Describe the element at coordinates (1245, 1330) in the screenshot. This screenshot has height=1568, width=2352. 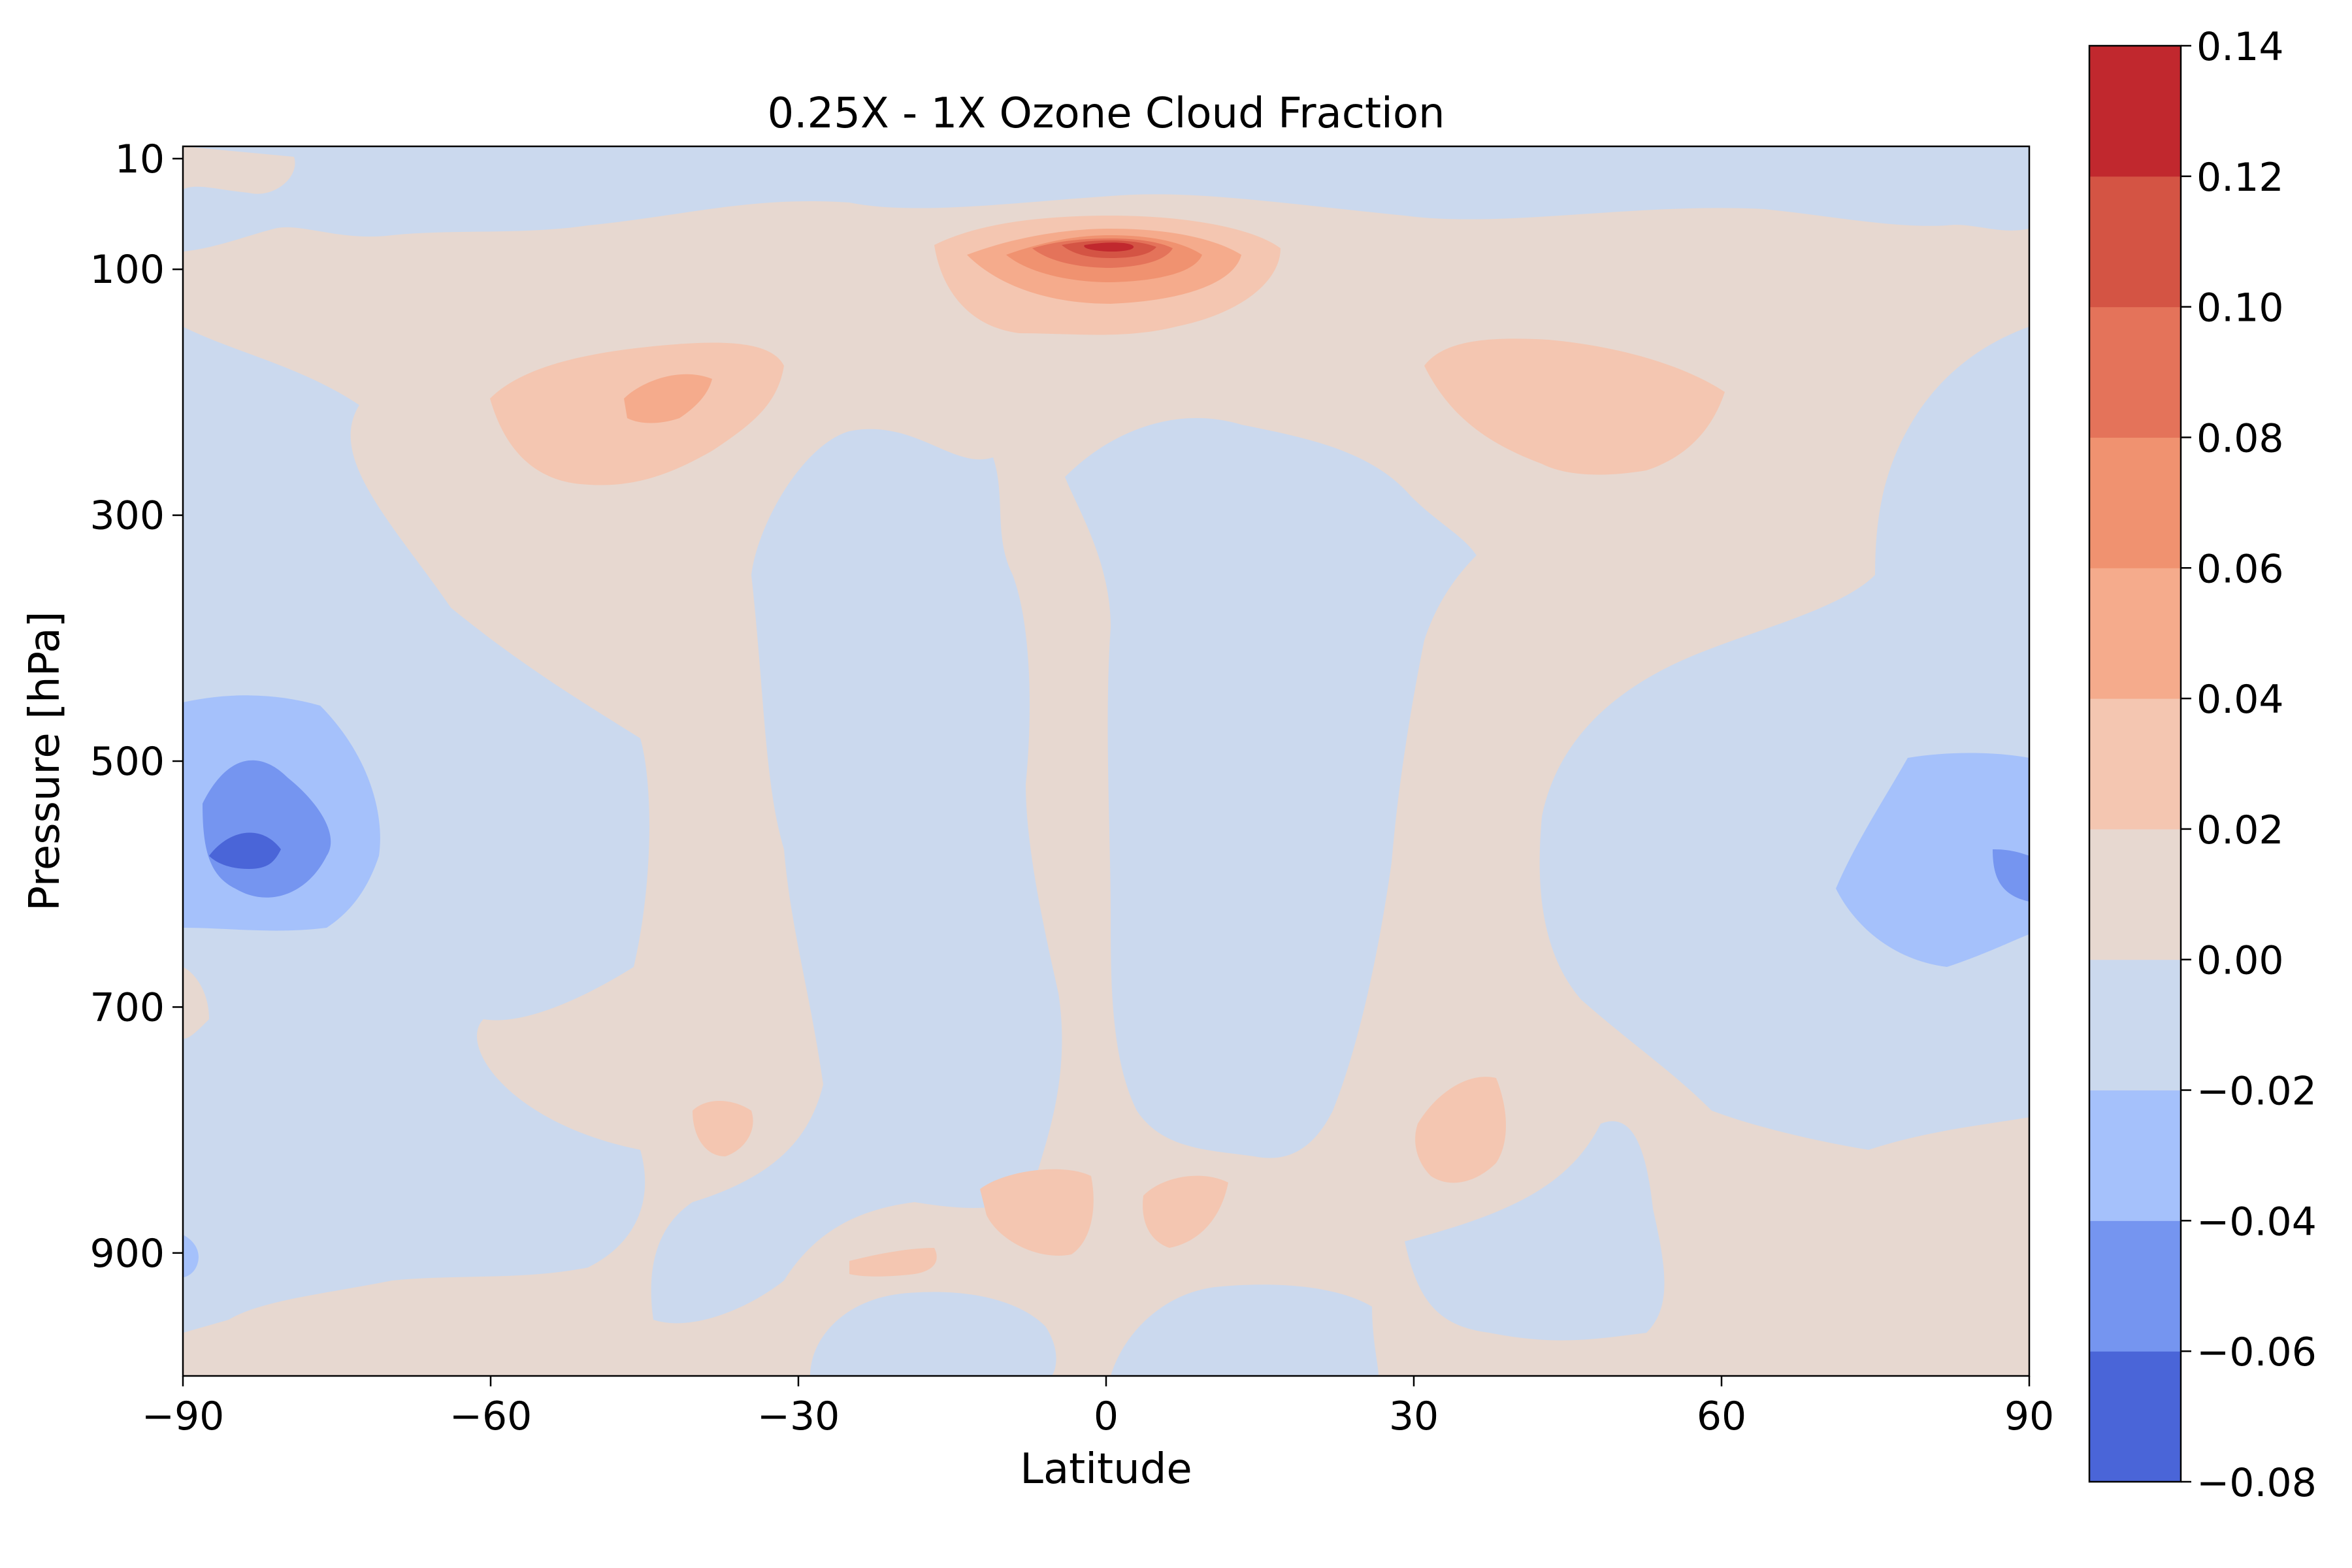
I see `contour-north-surface-low` at that location.